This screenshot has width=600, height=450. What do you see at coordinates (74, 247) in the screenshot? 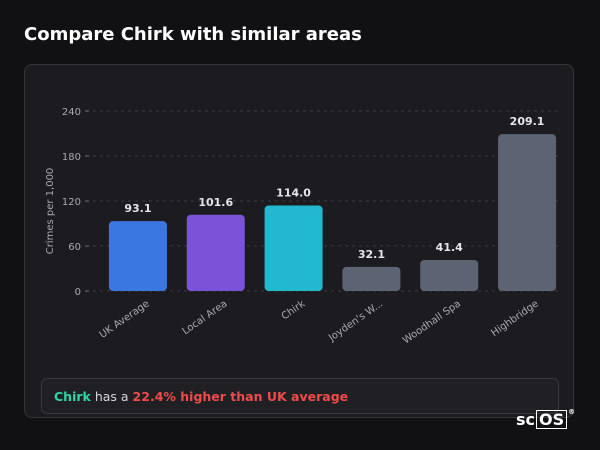
I see `y-tick-label: 60` at bounding box center [74, 247].